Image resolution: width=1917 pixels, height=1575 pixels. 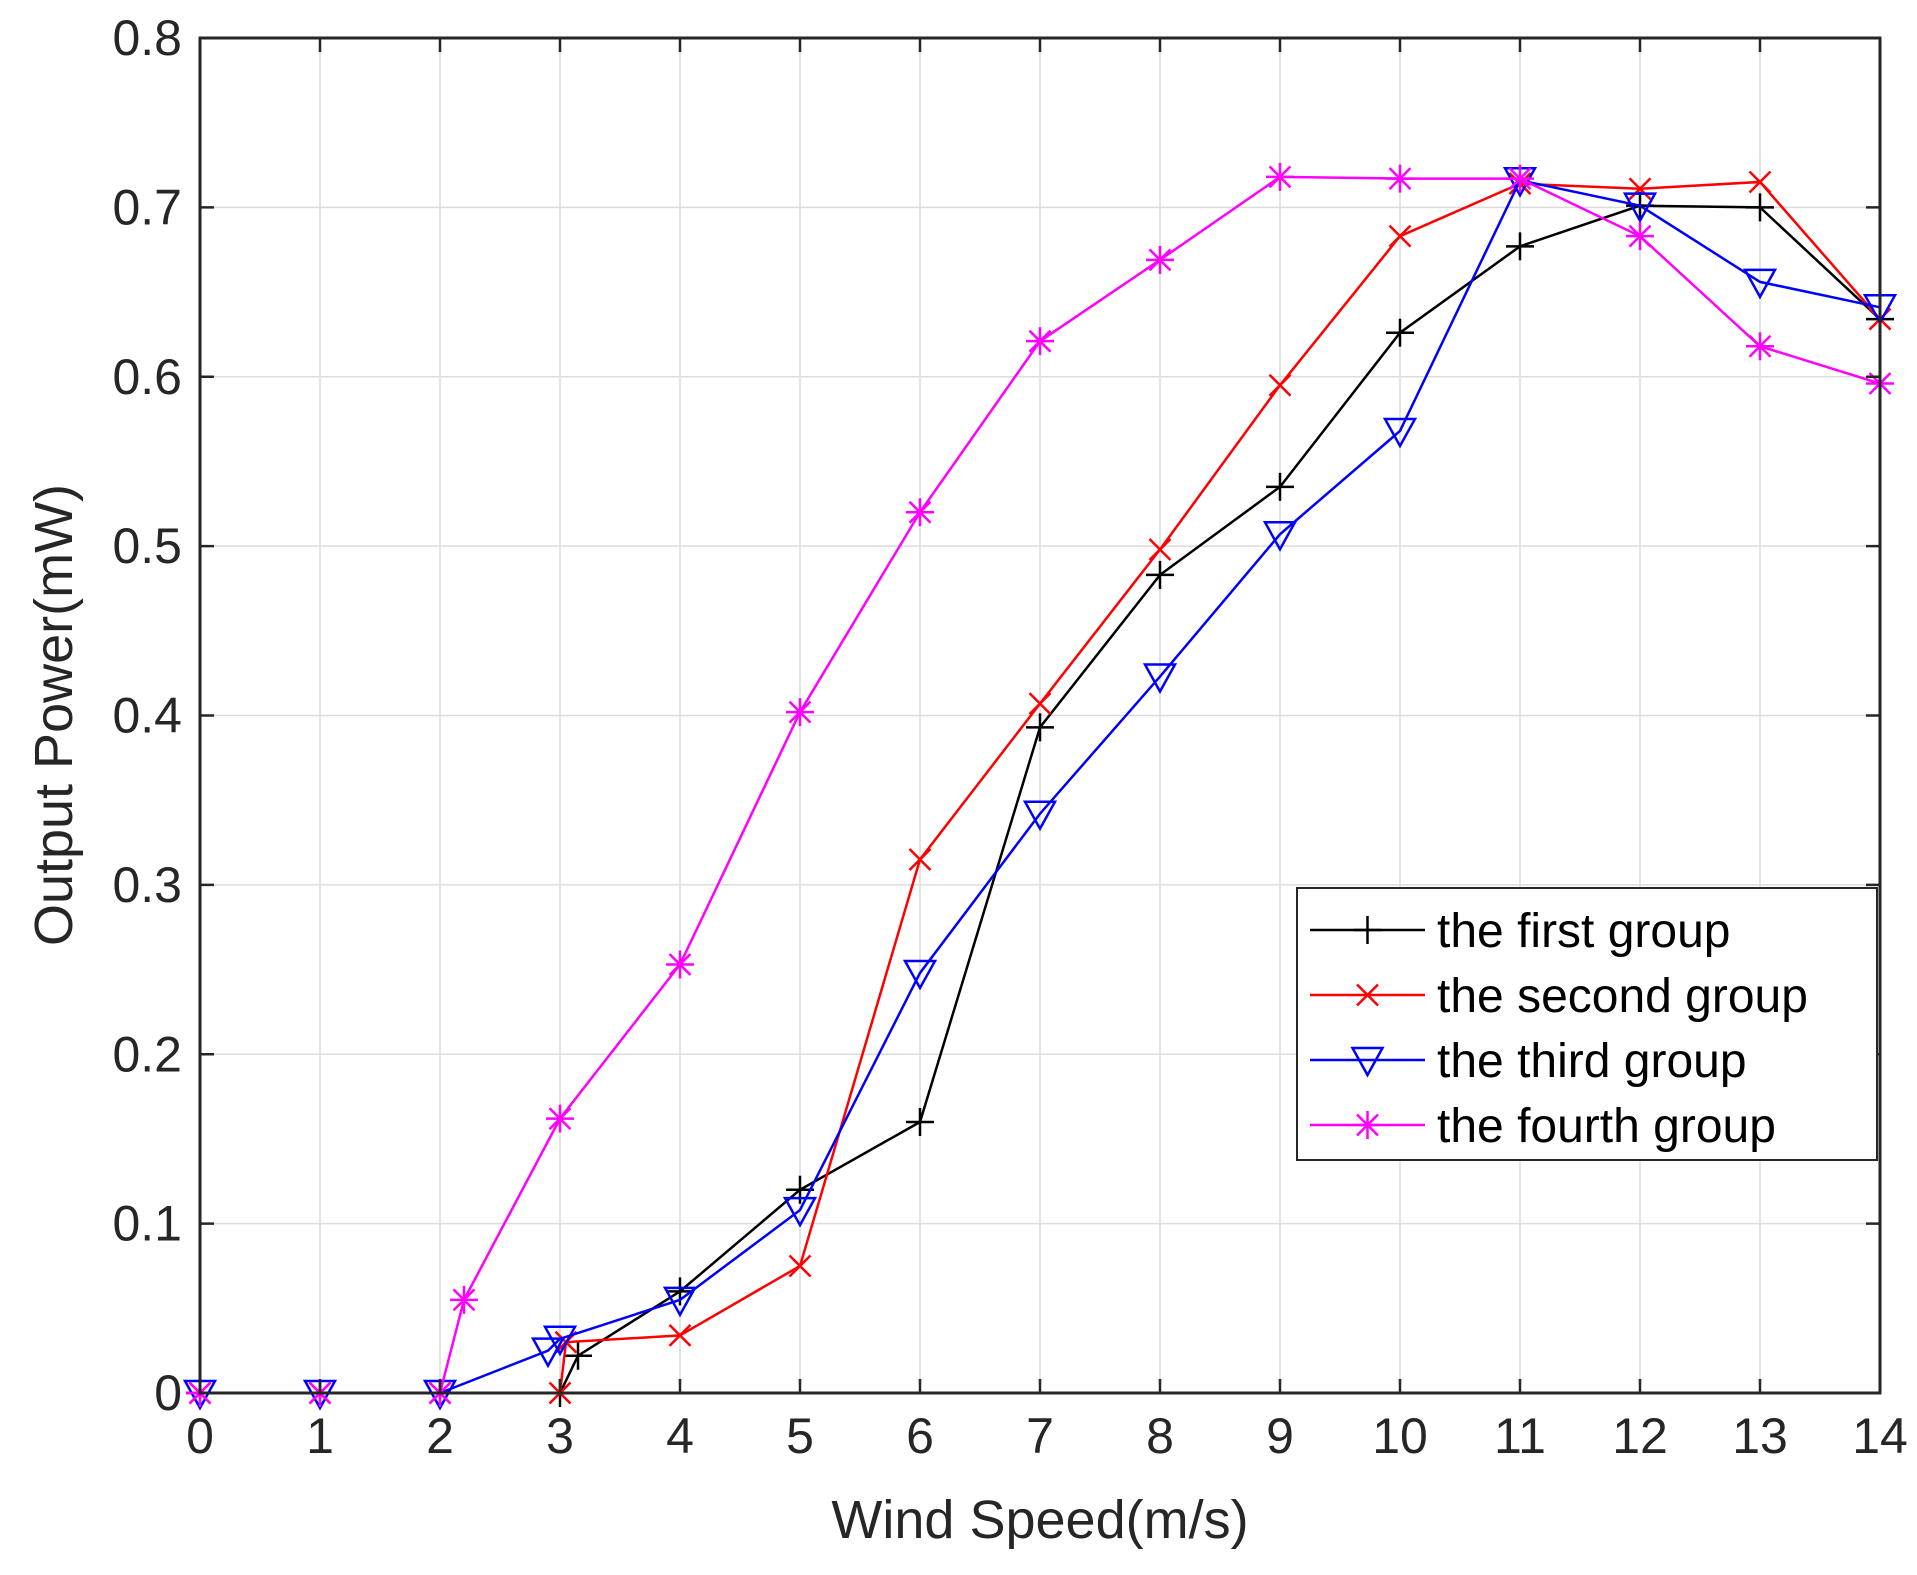 I want to click on y-axis-label: Output Power(mW), so click(x=54, y=715).